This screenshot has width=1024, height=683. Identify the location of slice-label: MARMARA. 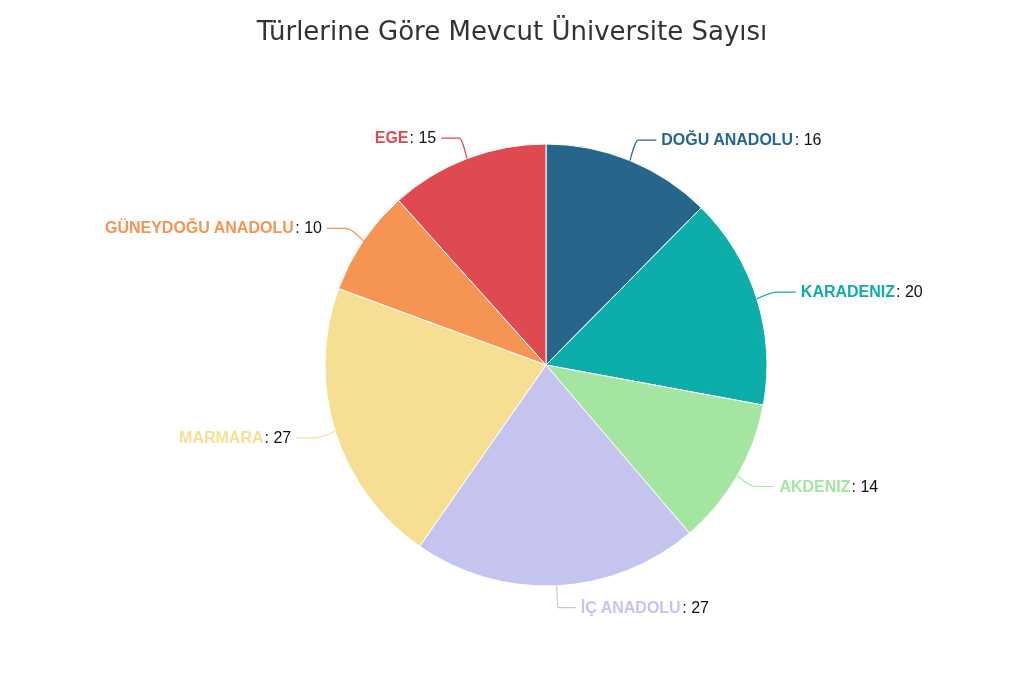
(221, 437).